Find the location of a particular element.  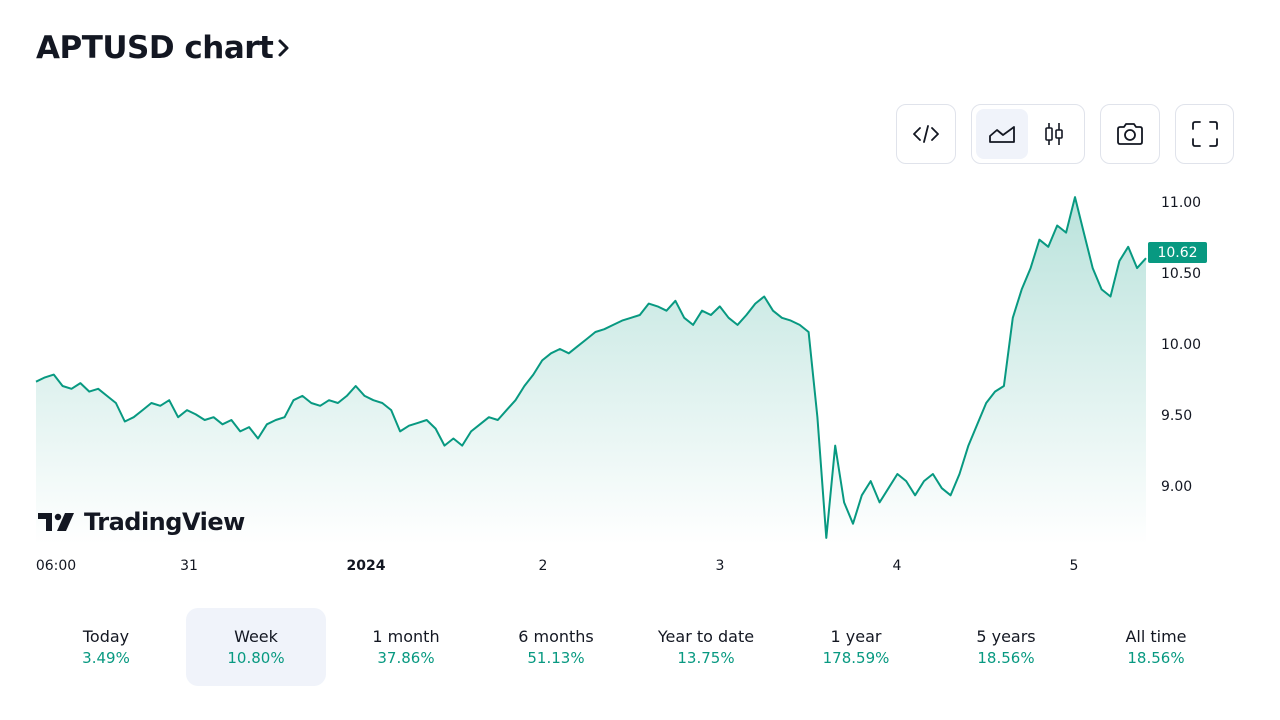

tradingview-logo: TradingView is located at coordinates (141, 522).